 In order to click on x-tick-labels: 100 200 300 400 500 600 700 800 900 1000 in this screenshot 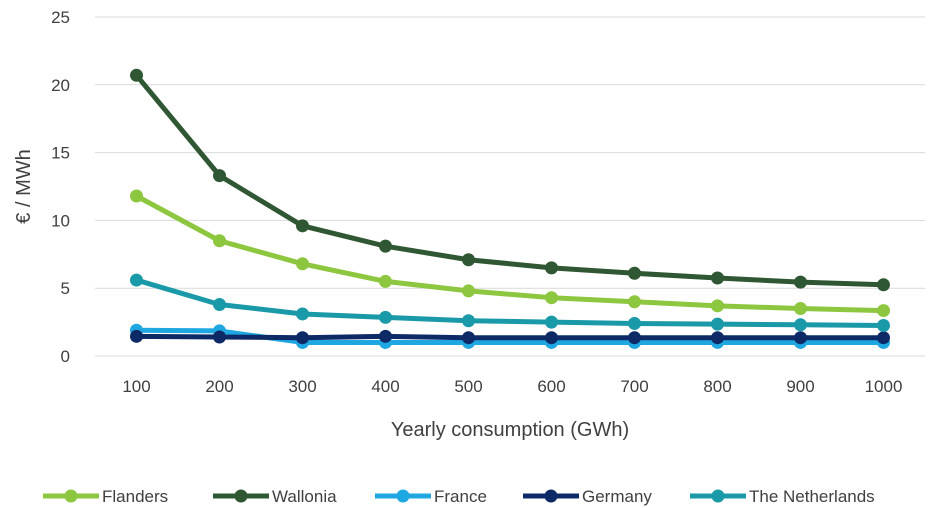, I will do `click(512, 386)`.